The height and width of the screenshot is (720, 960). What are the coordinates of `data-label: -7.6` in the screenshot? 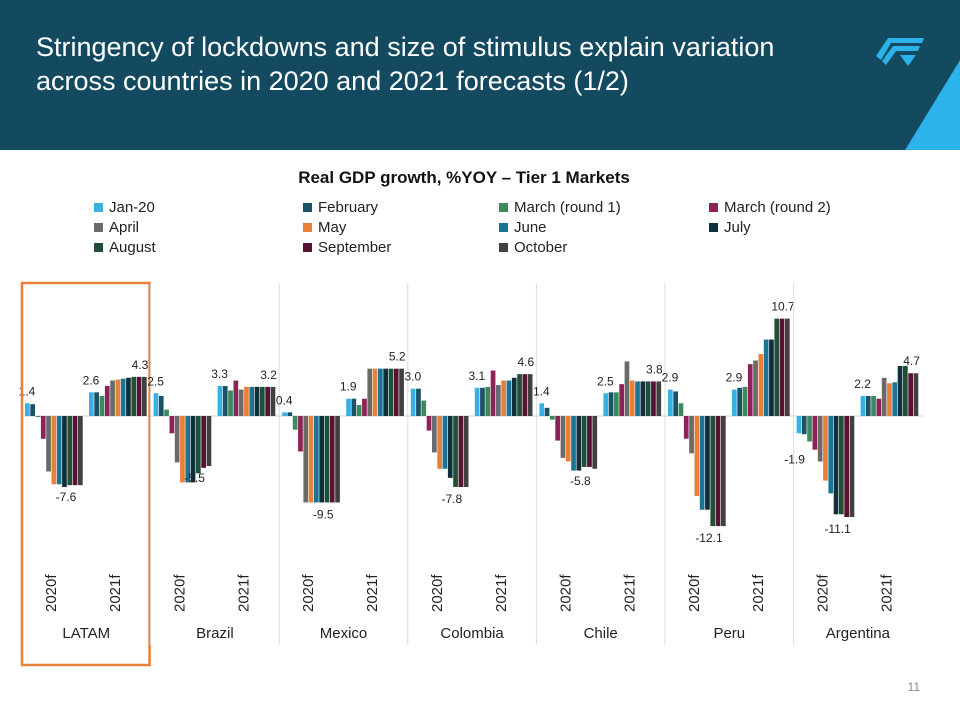 It's located at (66, 497).